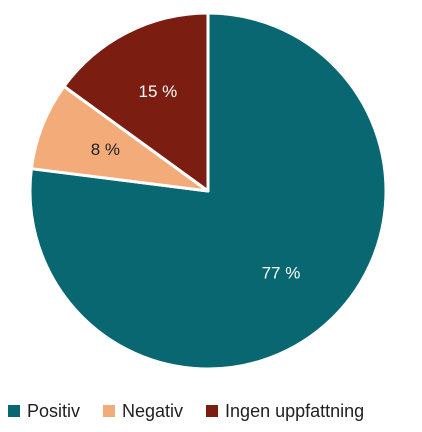 The height and width of the screenshot is (432, 422). I want to click on legend-item-ingen-uppfattning: Ingen uppfattning, so click(285, 411).